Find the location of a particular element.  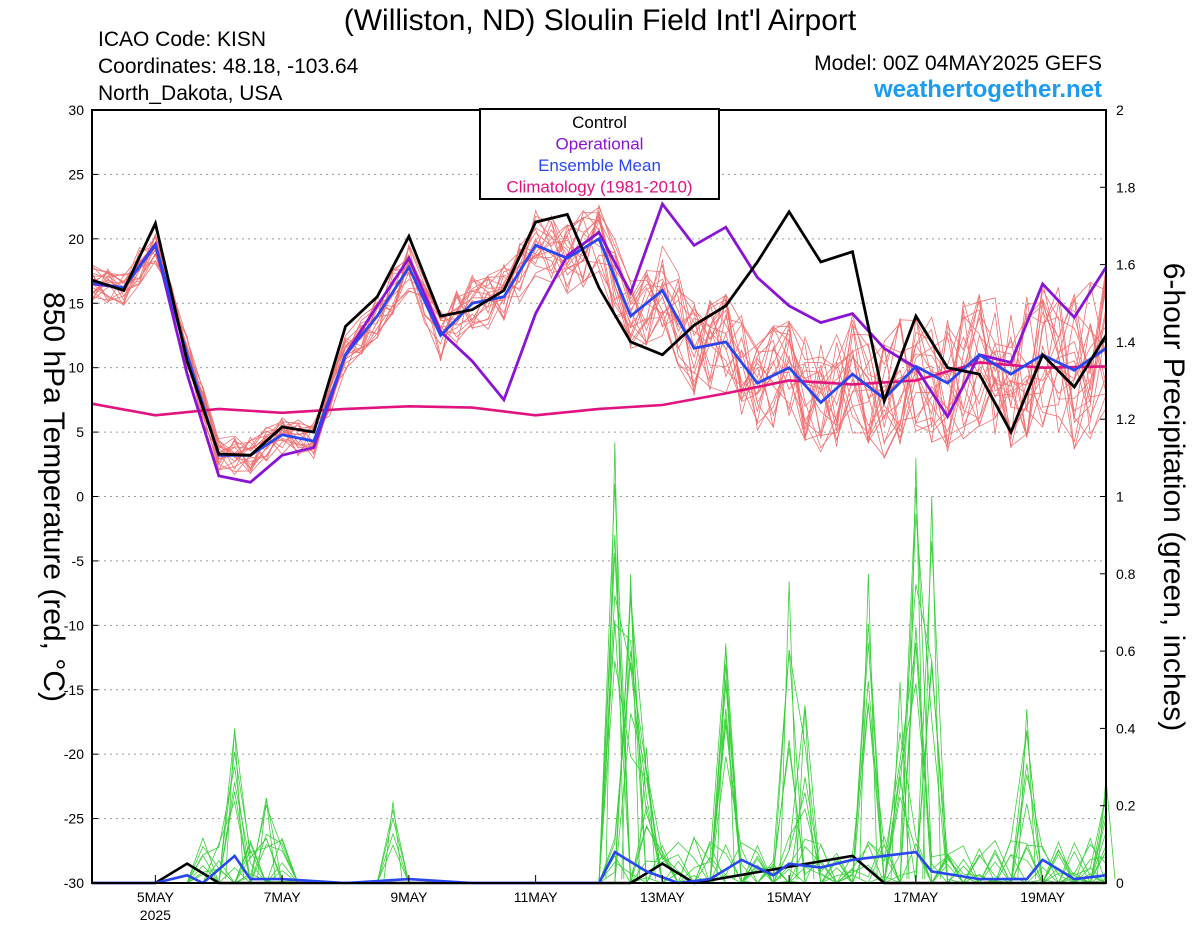

left-tick-label: 10 is located at coordinates (76, 368).